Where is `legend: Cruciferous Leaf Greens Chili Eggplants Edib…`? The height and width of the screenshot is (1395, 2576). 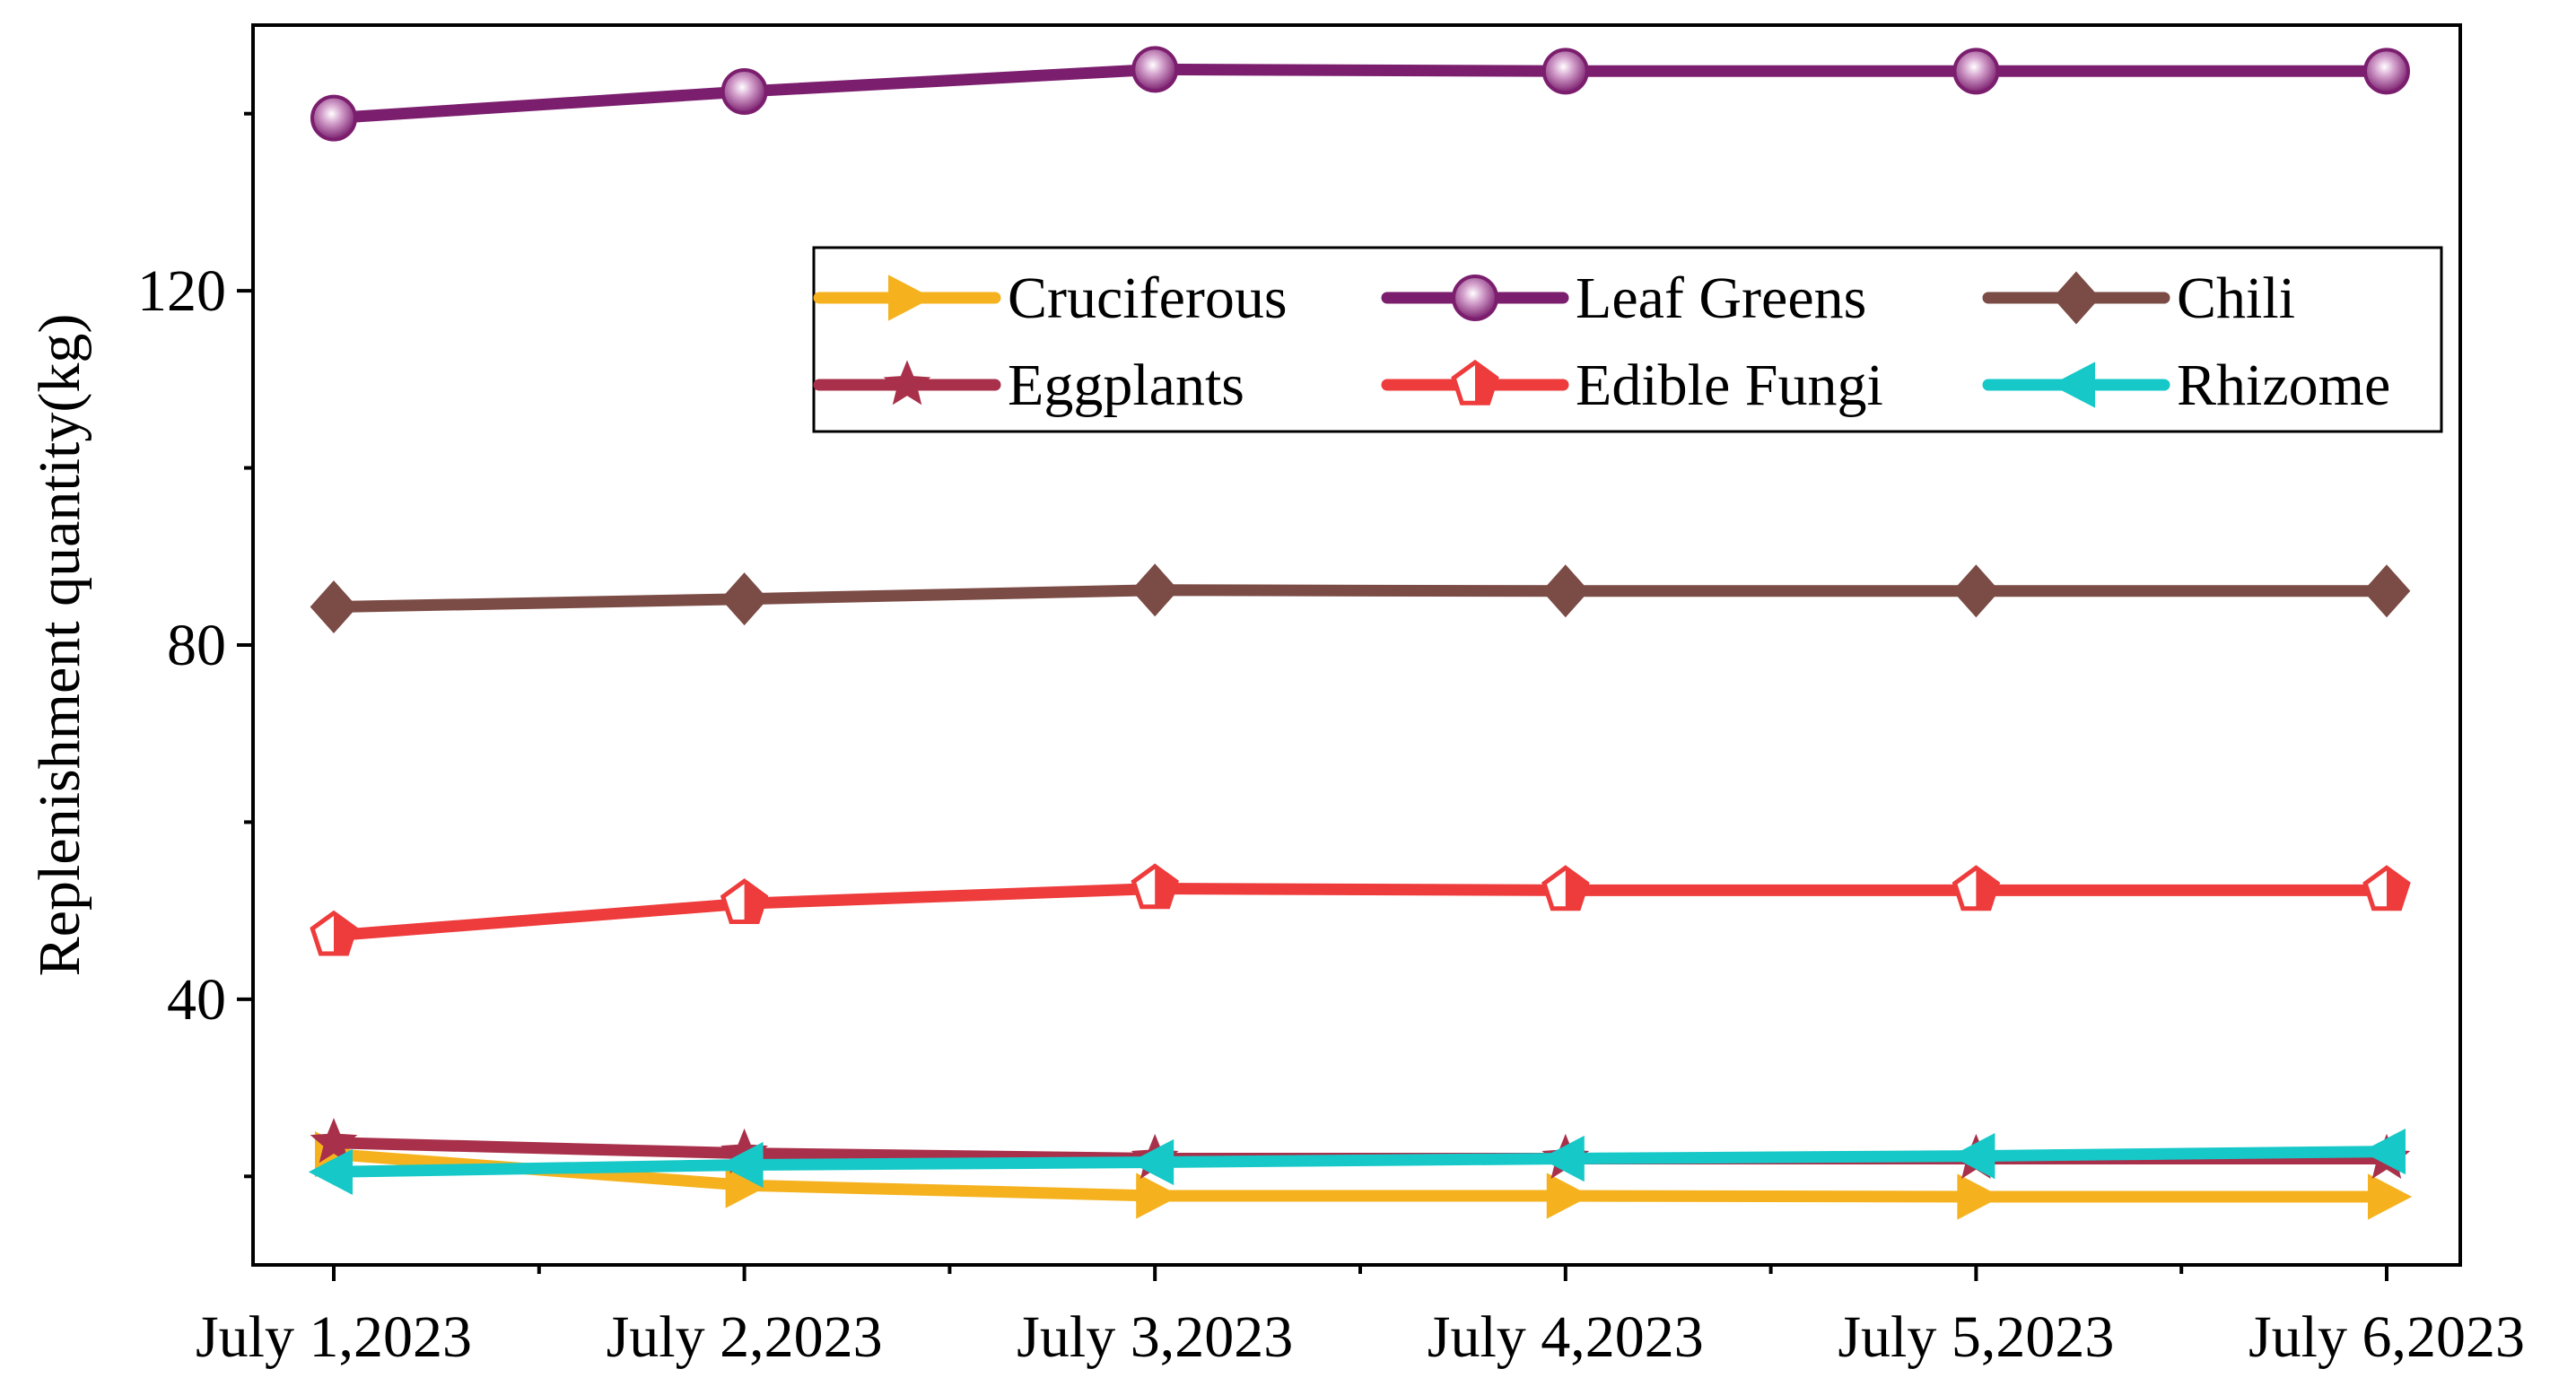 legend: Cruciferous Leaf Greens Chili Eggplants Edib… is located at coordinates (1627, 339).